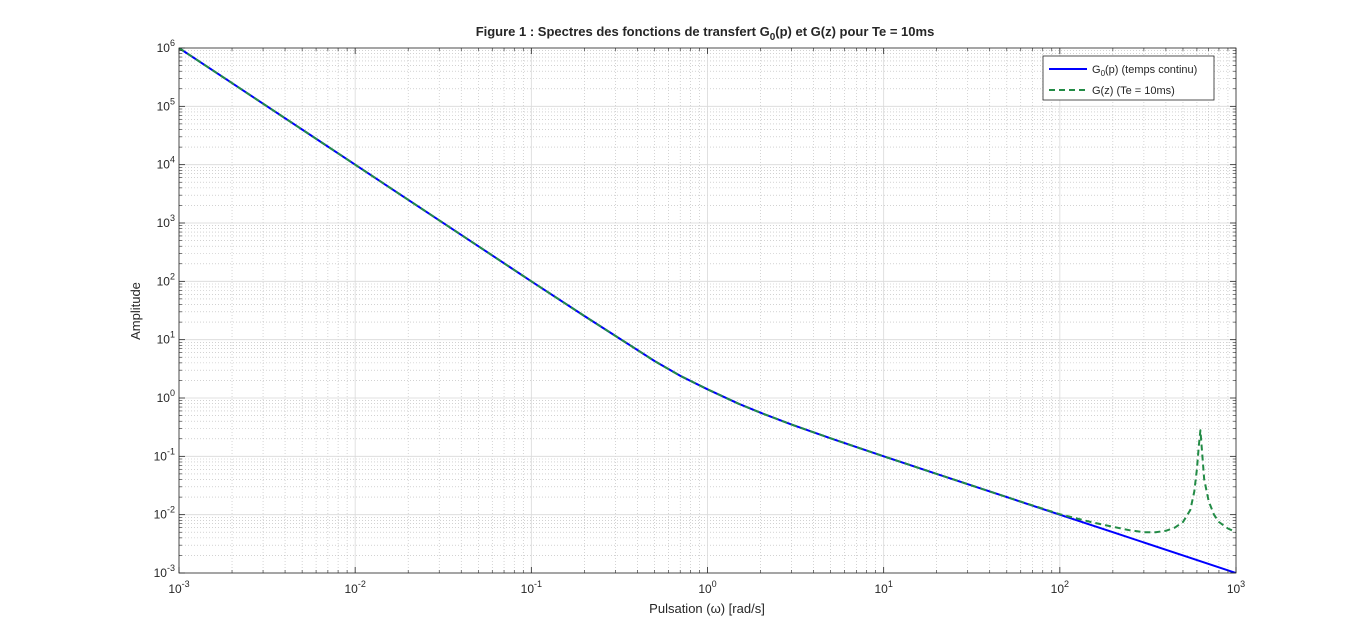 This screenshot has width=1366, height=643. I want to click on y-tick-label: 10², so click(166, 279).